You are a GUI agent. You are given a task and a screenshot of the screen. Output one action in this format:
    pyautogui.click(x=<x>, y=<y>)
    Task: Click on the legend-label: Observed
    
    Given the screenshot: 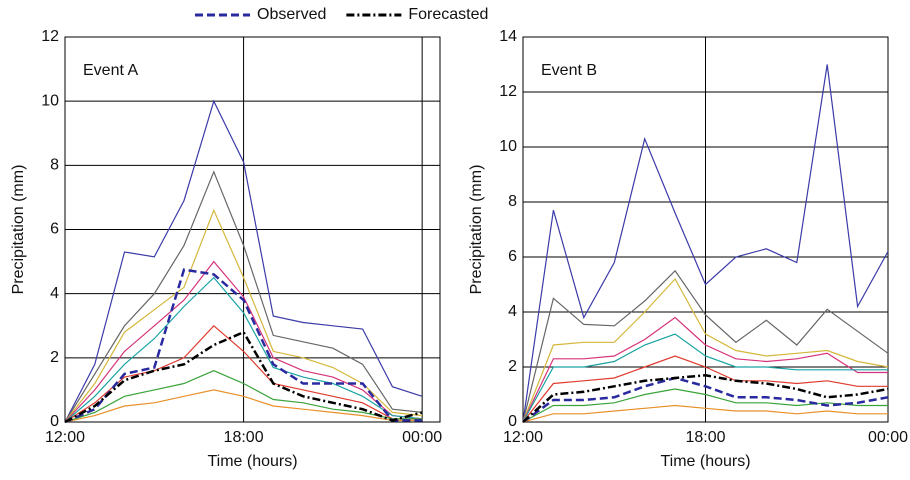 What is the action you would take?
    pyautogui.click(x=291, y=14)
    